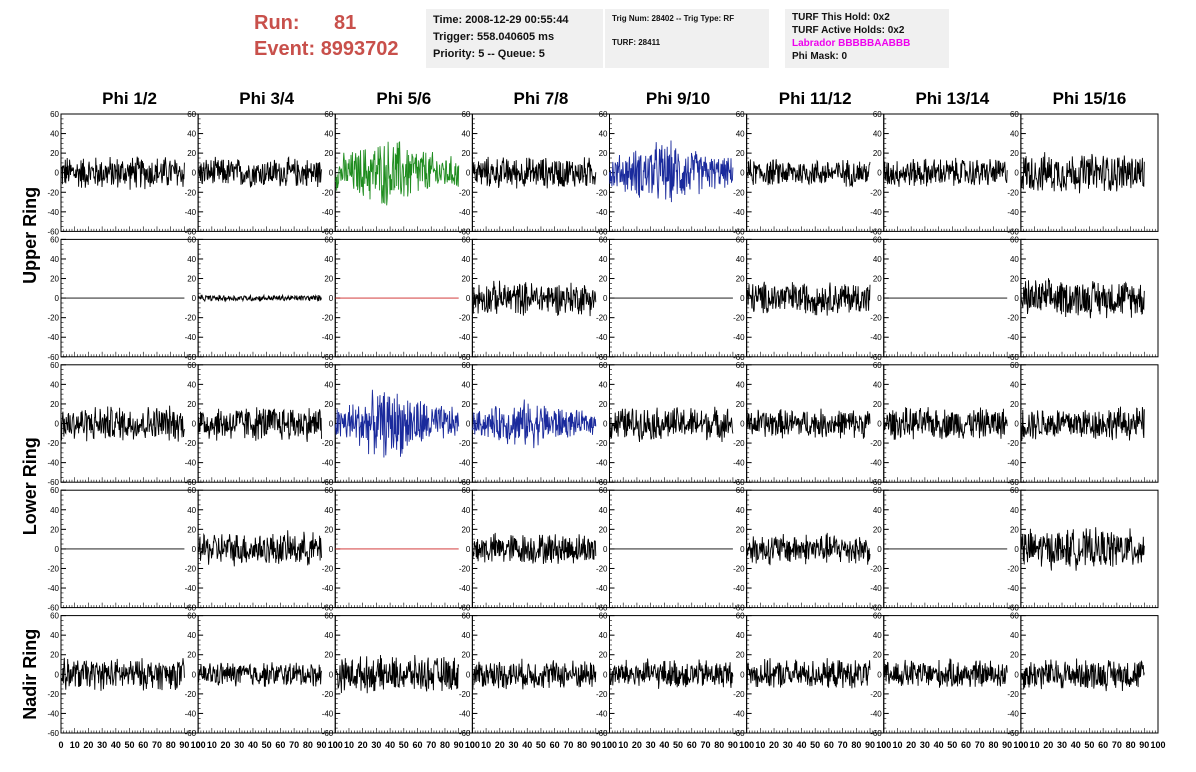  I want to click on priority-text: Priority: 5 -- Queue: 5, so click(489, 54).